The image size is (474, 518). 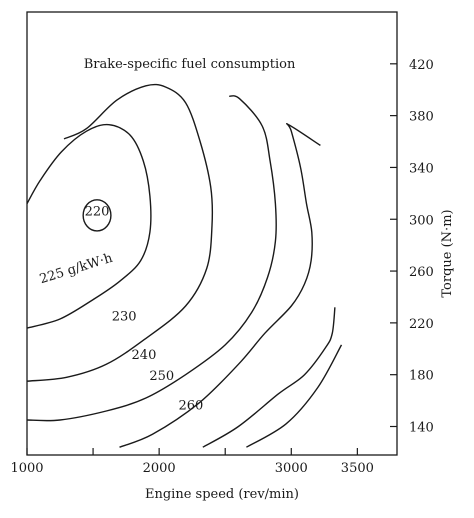 What do you see at coordinates (26, 468) in the screenshot?
I see `x-tick-label: 1000` at bounding box center [26, 468].